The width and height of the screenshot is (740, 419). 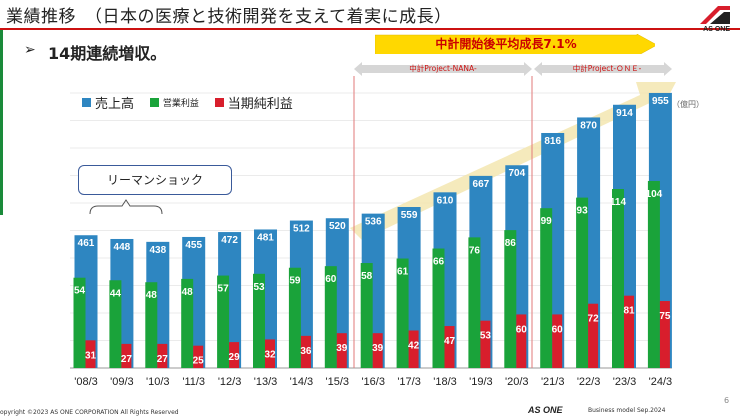 What do you see at coordinates (716, 29) in the screenshot?
I see `logo-text: AS ONE` at bounding box center [716, 29].